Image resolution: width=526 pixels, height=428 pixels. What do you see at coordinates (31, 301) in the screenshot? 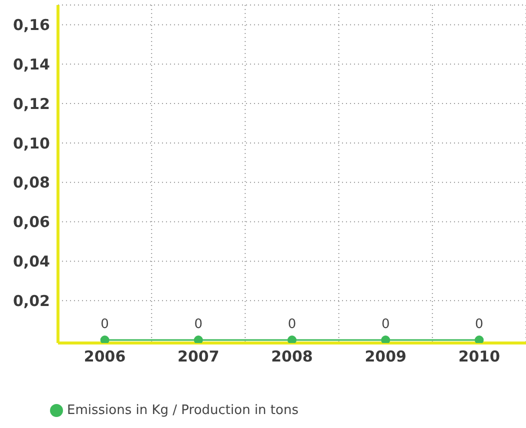
I see `y-tick-label: 0,02` at bounding box center [31, 301].